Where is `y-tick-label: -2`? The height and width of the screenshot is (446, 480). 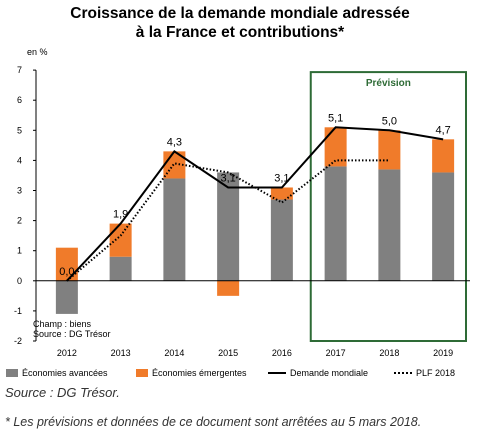
y-tick-label: -2 is located at coordinates (18, 341).